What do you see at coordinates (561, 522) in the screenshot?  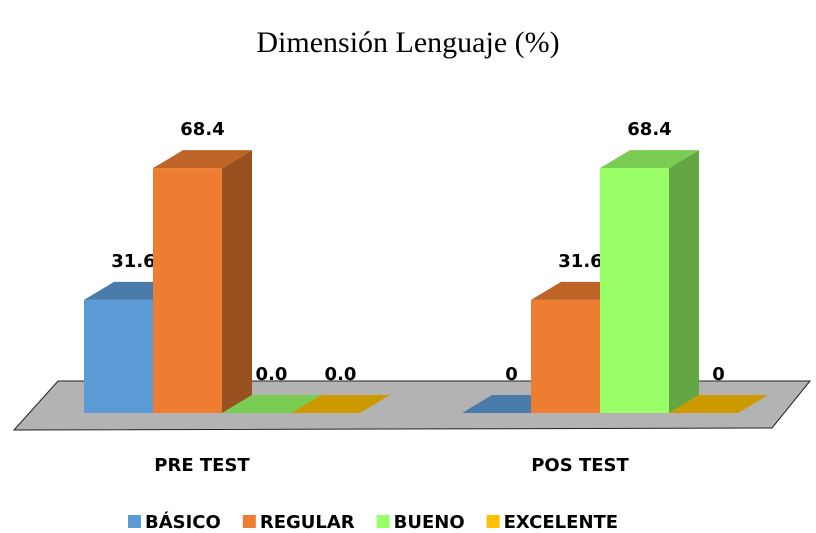 I see `legend-label: EXCELENTE` at bounding box center [561, 522].